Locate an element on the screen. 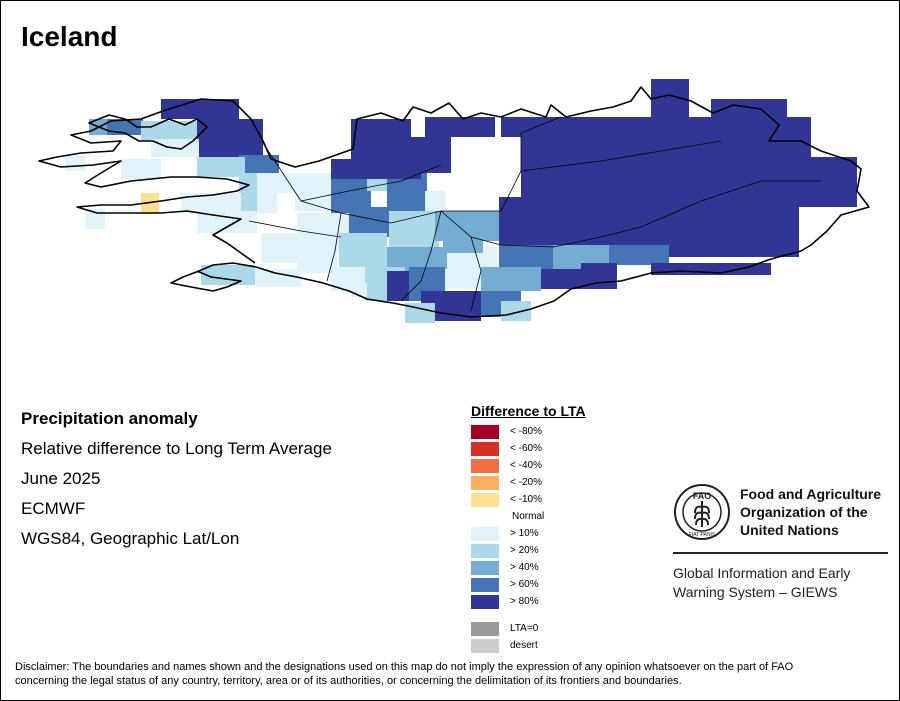 This screenshot has width=900, height=701. legend-extra-items: LTA=0 desert is located at coordinates (528, 639).